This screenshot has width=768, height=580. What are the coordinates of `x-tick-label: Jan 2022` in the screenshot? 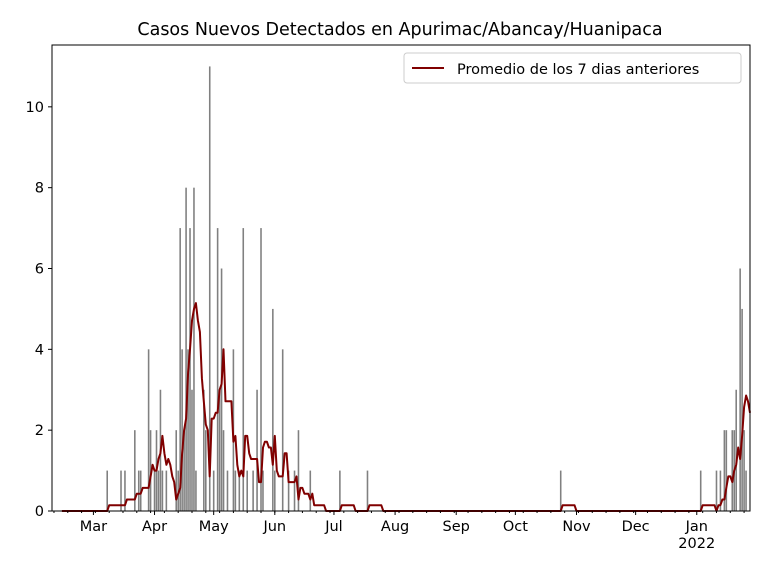 It's located at (696, 535).